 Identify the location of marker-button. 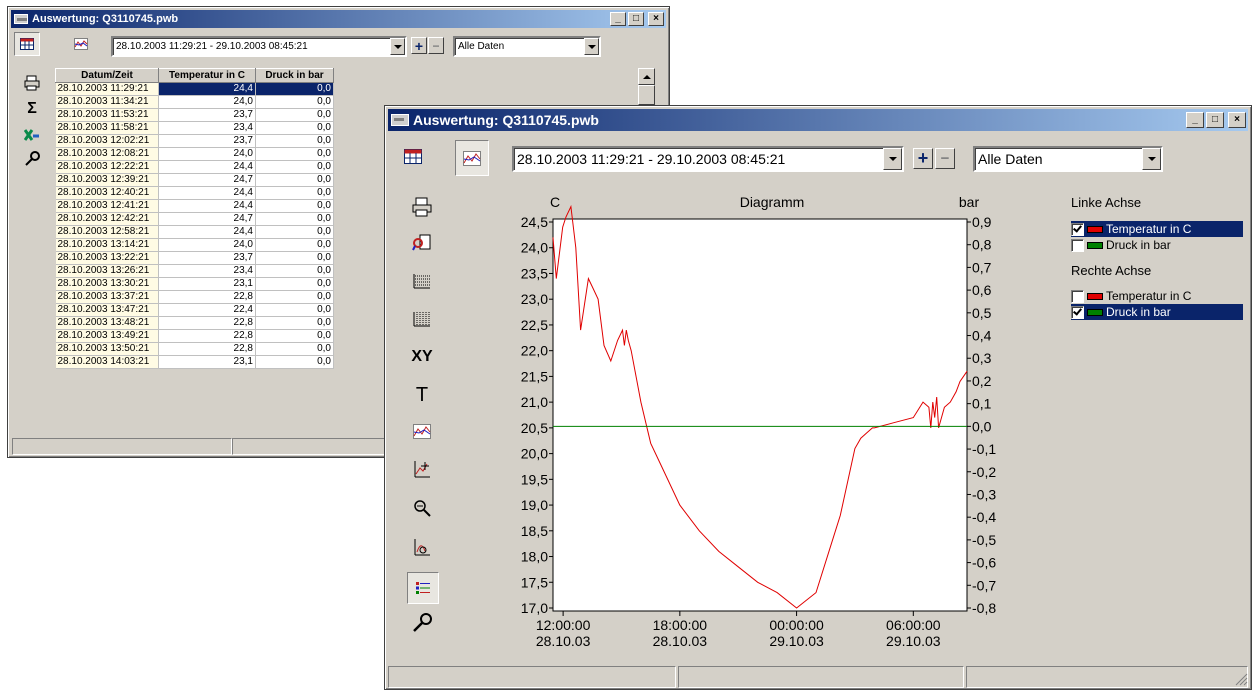
(422, 469).